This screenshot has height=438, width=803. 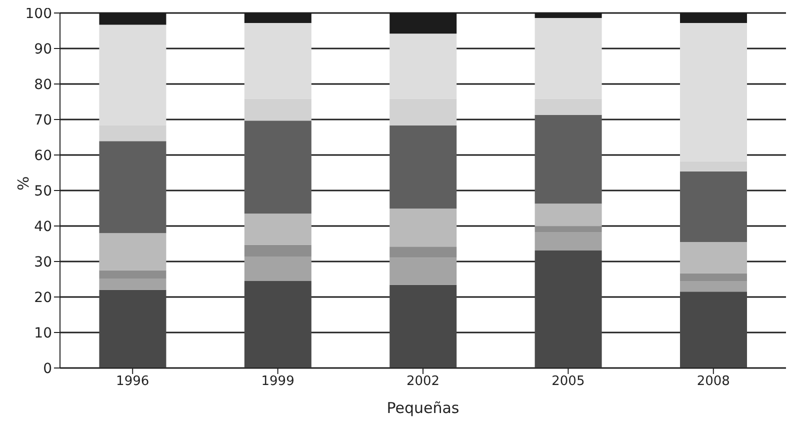 I want to click on y-tick-label: 60, so click(x=43, y=156).